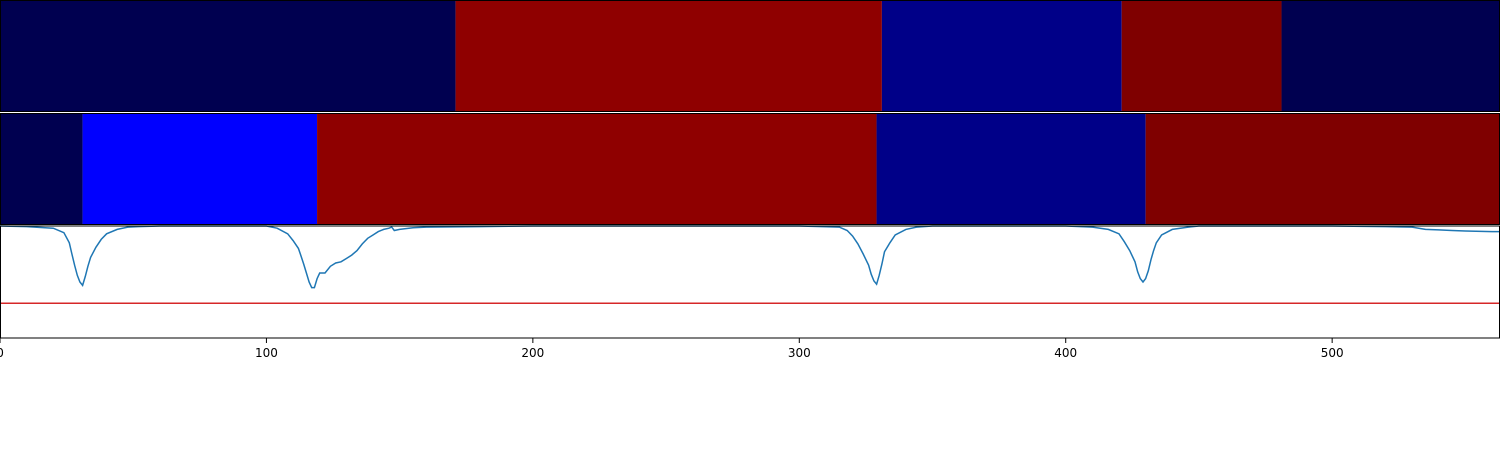 The width and height of the screenshot is (1500, 450). What do you see at coordinates (532, 353) in the screenshot?
I see `x-tick-label-200: 200` at bounding box center [532, 353].